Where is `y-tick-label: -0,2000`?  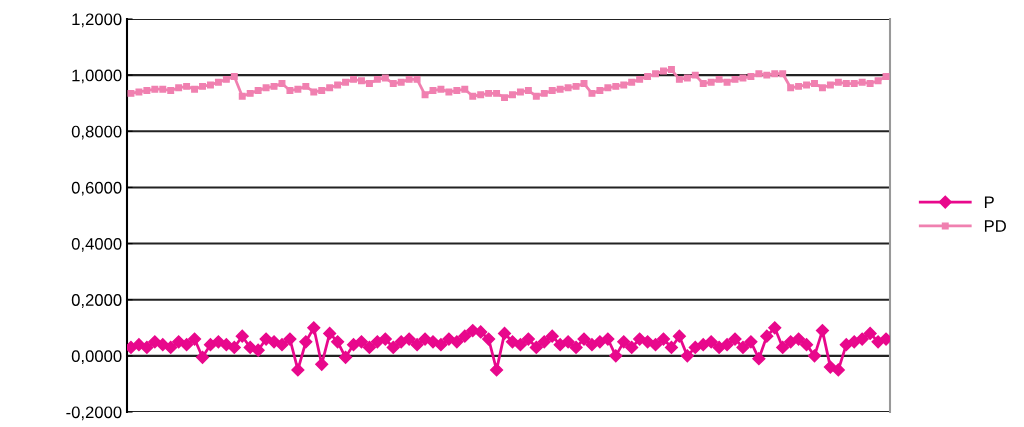 y-tick-label: -0,2000 is located at coordinates (94, 413).